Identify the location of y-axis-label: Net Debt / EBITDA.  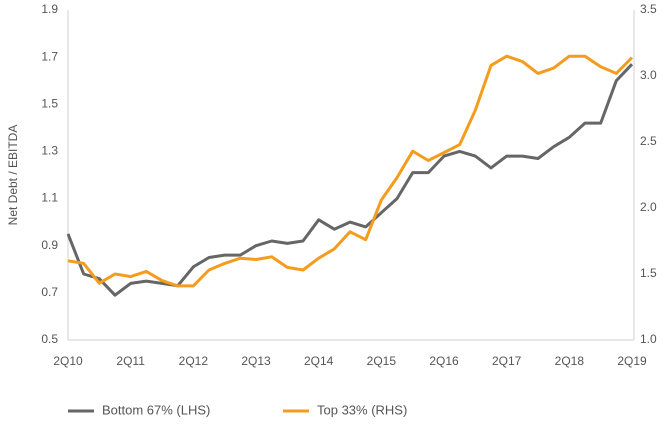
(13, 175).